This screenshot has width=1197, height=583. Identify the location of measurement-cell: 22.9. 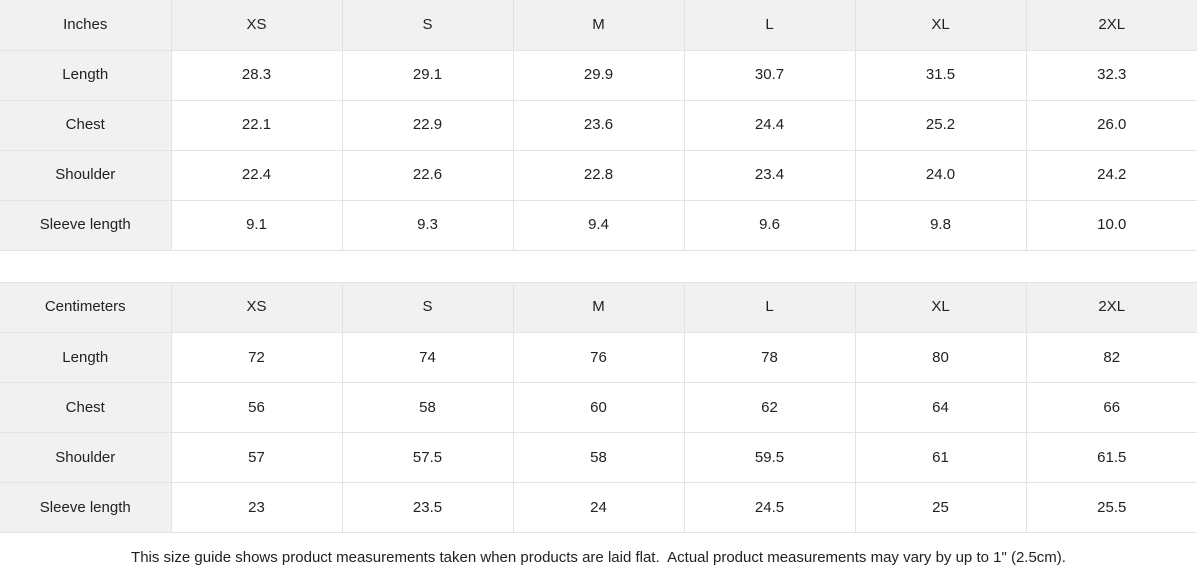
(428, 125).